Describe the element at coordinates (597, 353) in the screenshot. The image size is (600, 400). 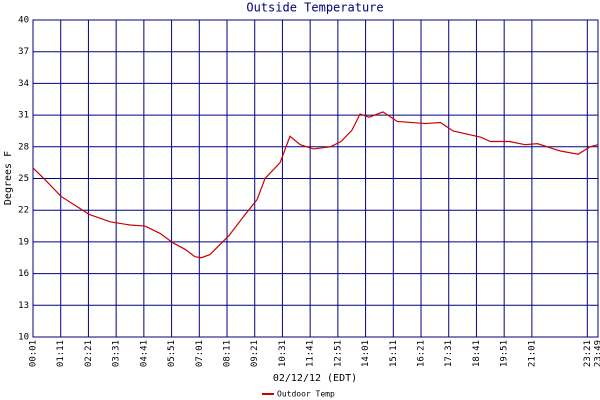
I see `x-tick-label: 23:49` at that location.